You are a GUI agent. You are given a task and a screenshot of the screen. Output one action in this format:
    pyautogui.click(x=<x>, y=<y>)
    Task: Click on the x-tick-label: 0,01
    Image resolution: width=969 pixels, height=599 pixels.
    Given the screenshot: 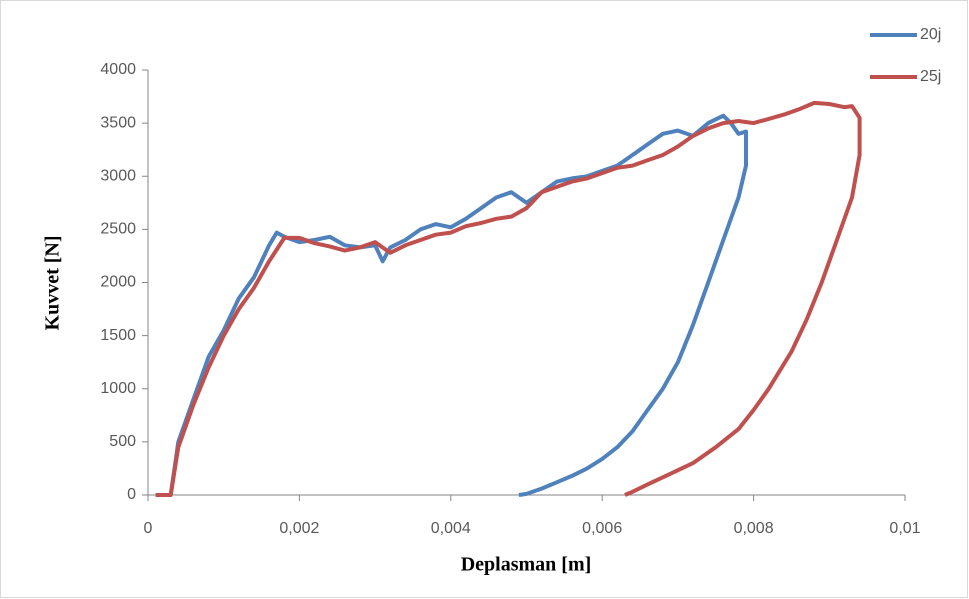 What is the action you would take?
    pyautogui.click(x=904, y=528)
    